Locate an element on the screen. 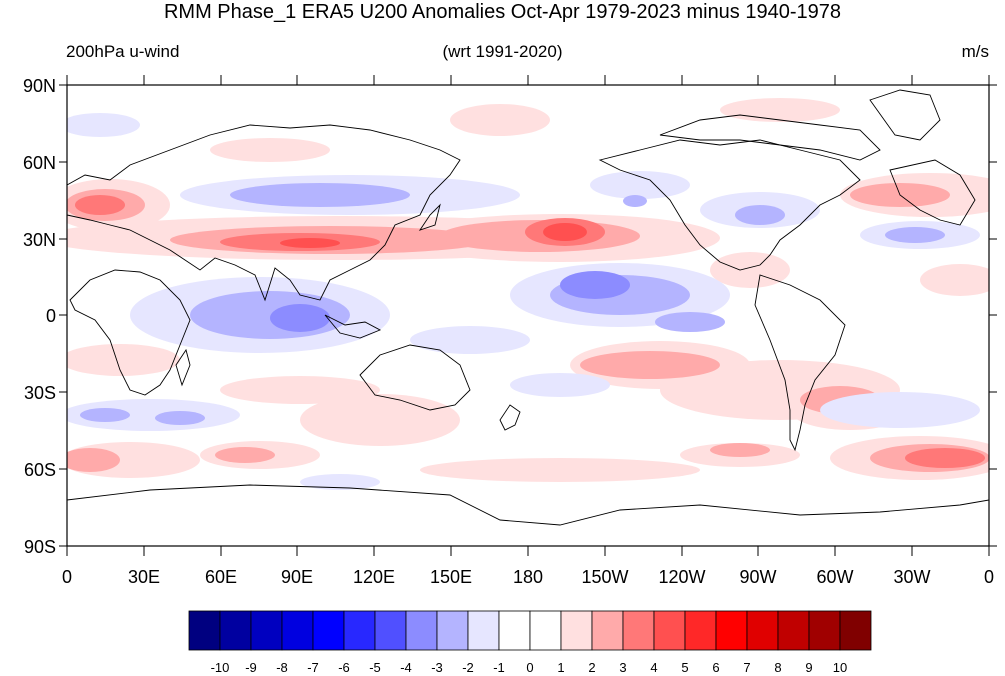 The image size is (1005, 676). colorbar-labels: -10 -9 -8 -7 -6 -5 -4 -3 -2 -1 0 1 2 3 4 5 6 7 8 9 10 is located at coordinates (529, 667).